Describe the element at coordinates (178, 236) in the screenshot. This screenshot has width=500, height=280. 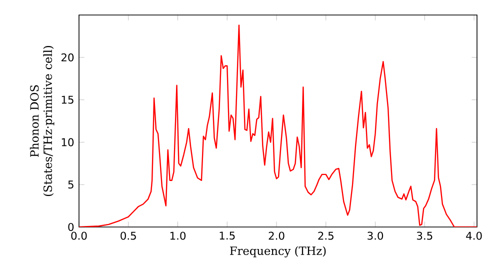
I see `x-tick-label: 1.0` at that location.